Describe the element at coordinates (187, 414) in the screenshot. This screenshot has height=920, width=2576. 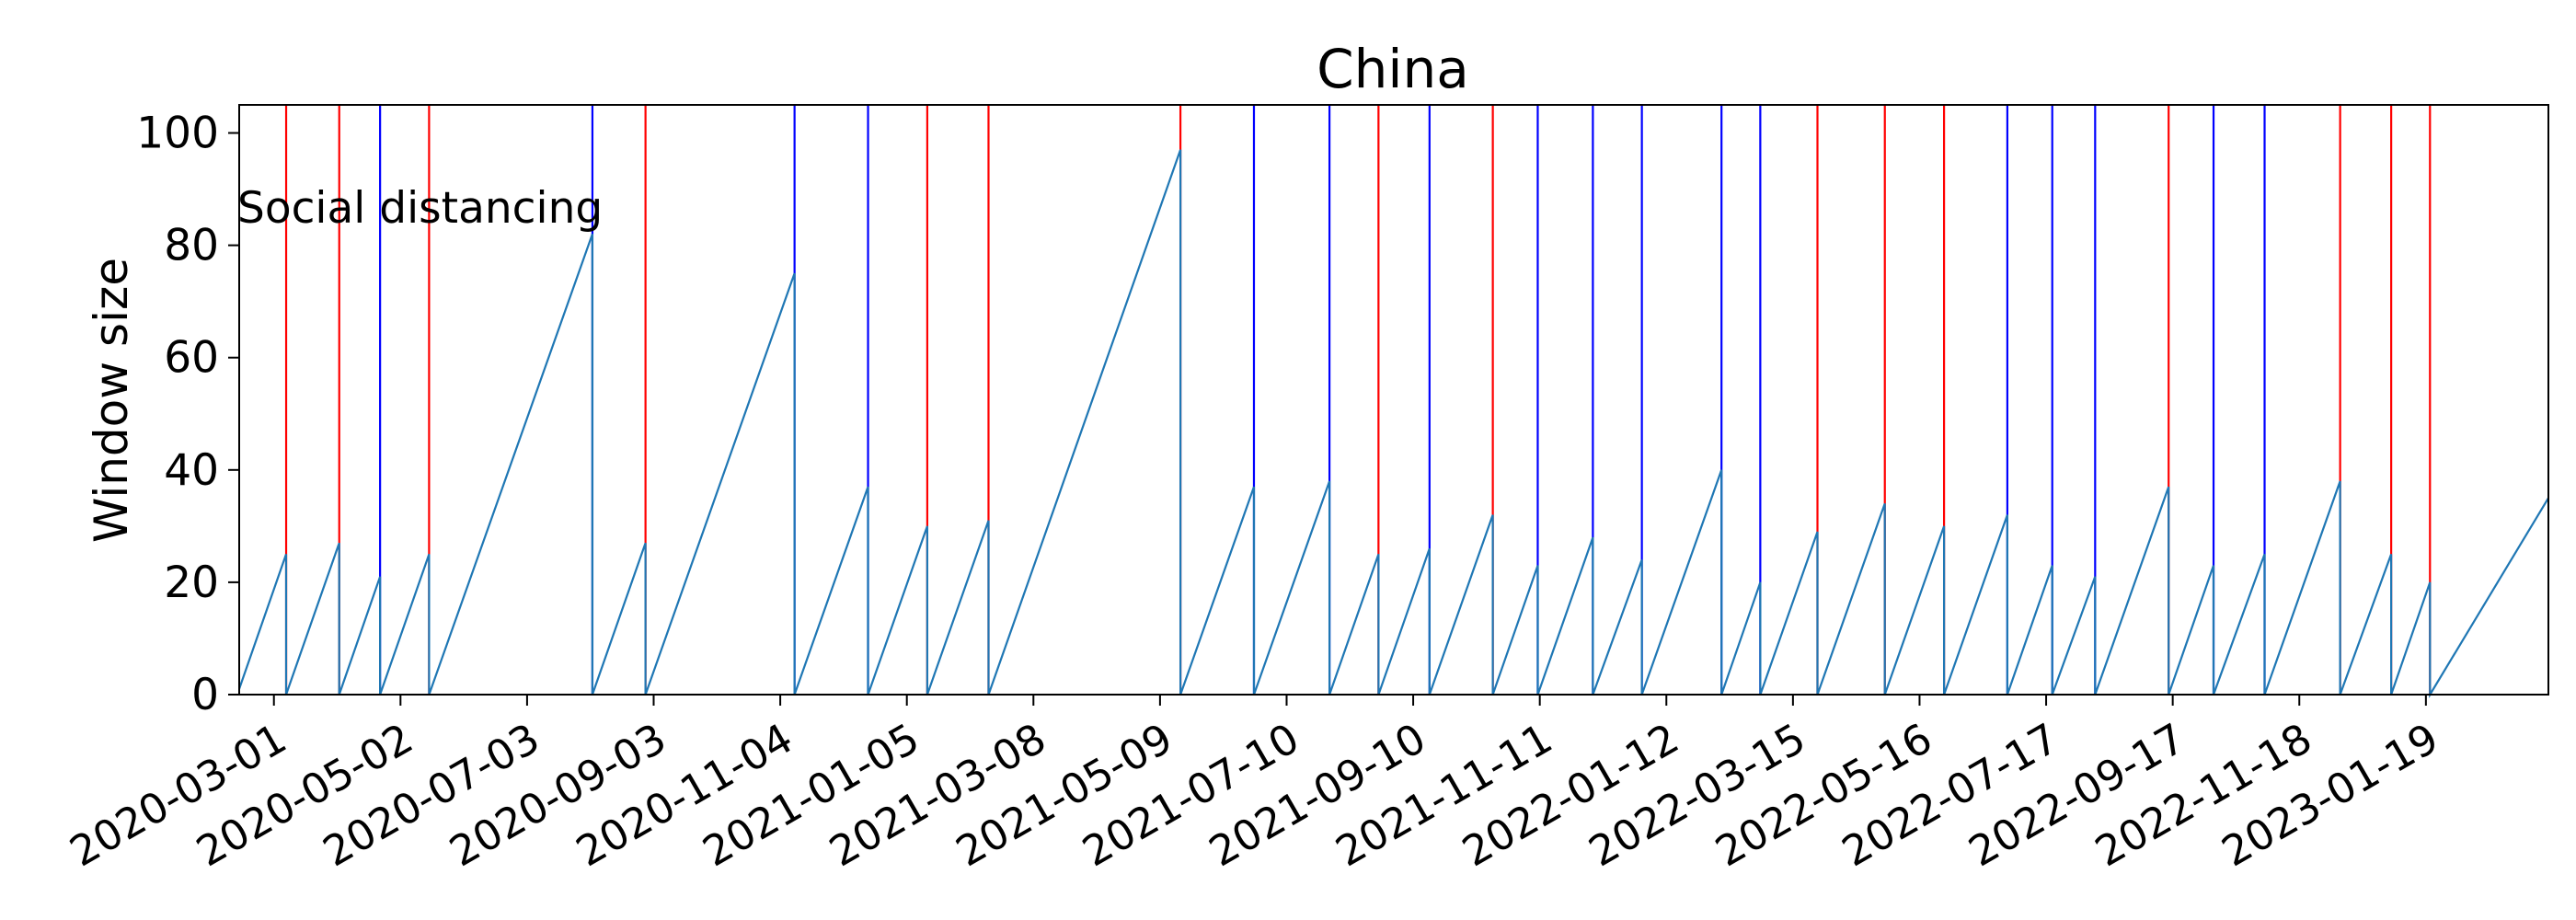
I see `y-axis: 0 20 40 60 80 100` at that location.